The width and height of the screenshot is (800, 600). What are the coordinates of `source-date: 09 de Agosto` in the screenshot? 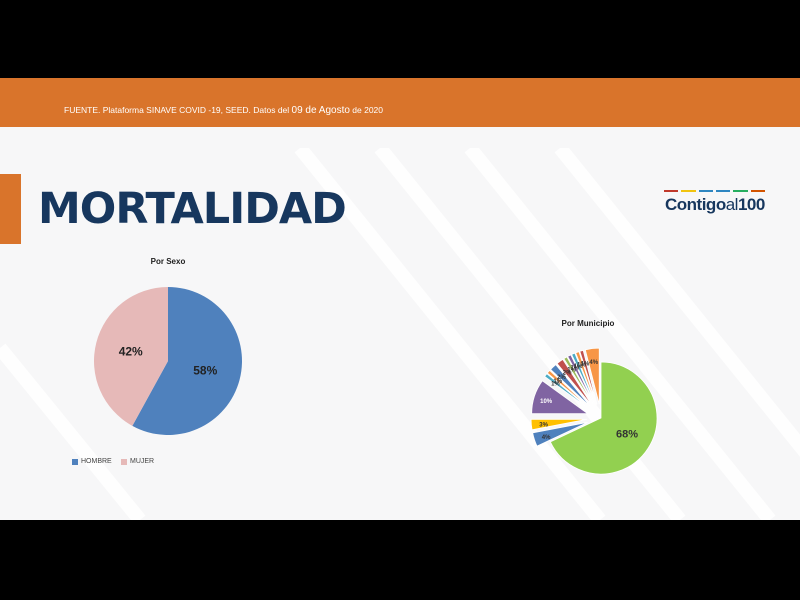 It's located at (320, 110).